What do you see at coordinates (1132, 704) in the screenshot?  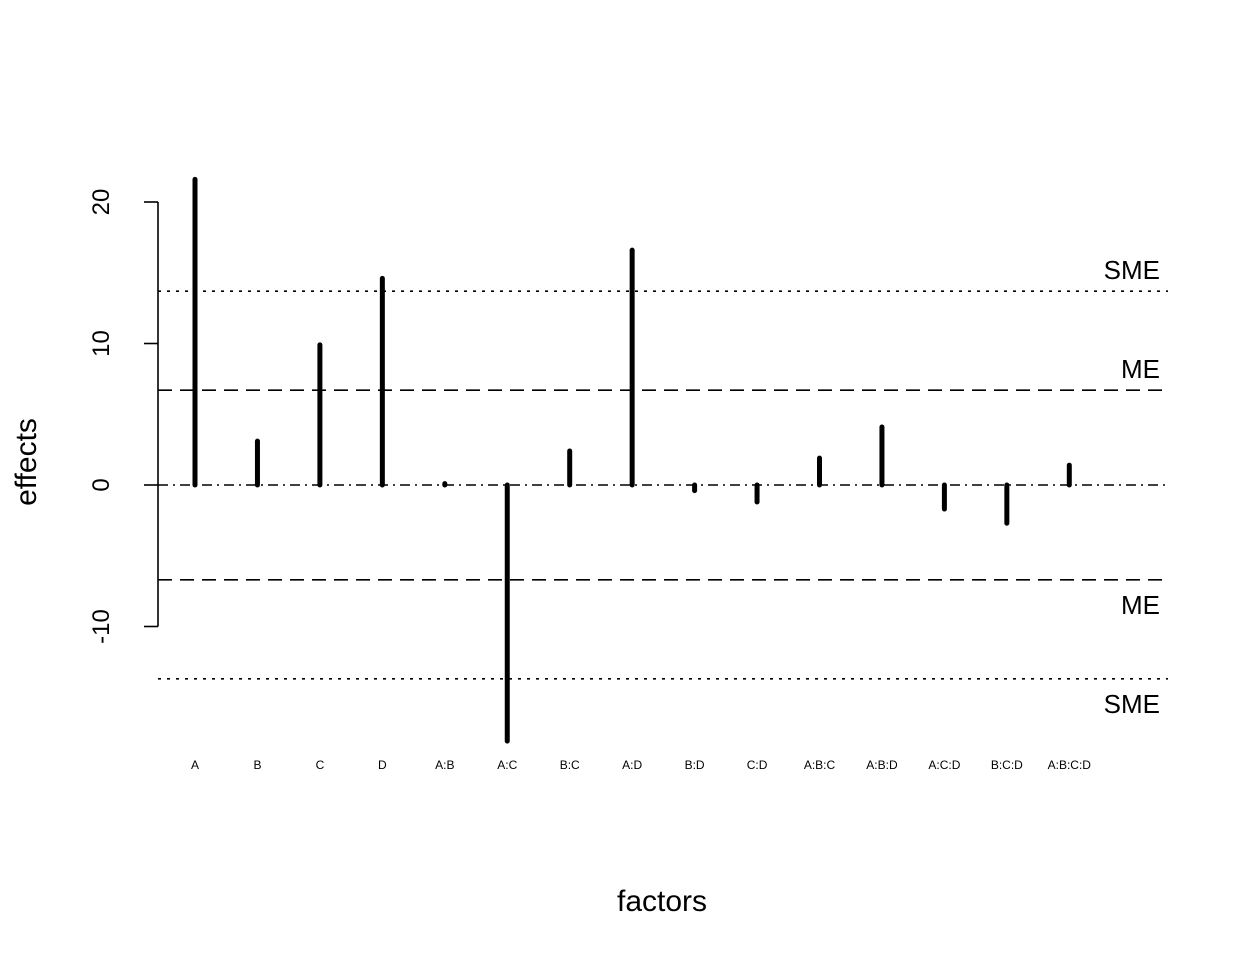 I see `lower-sme-label: SME` at bounding box center [1132, 704].